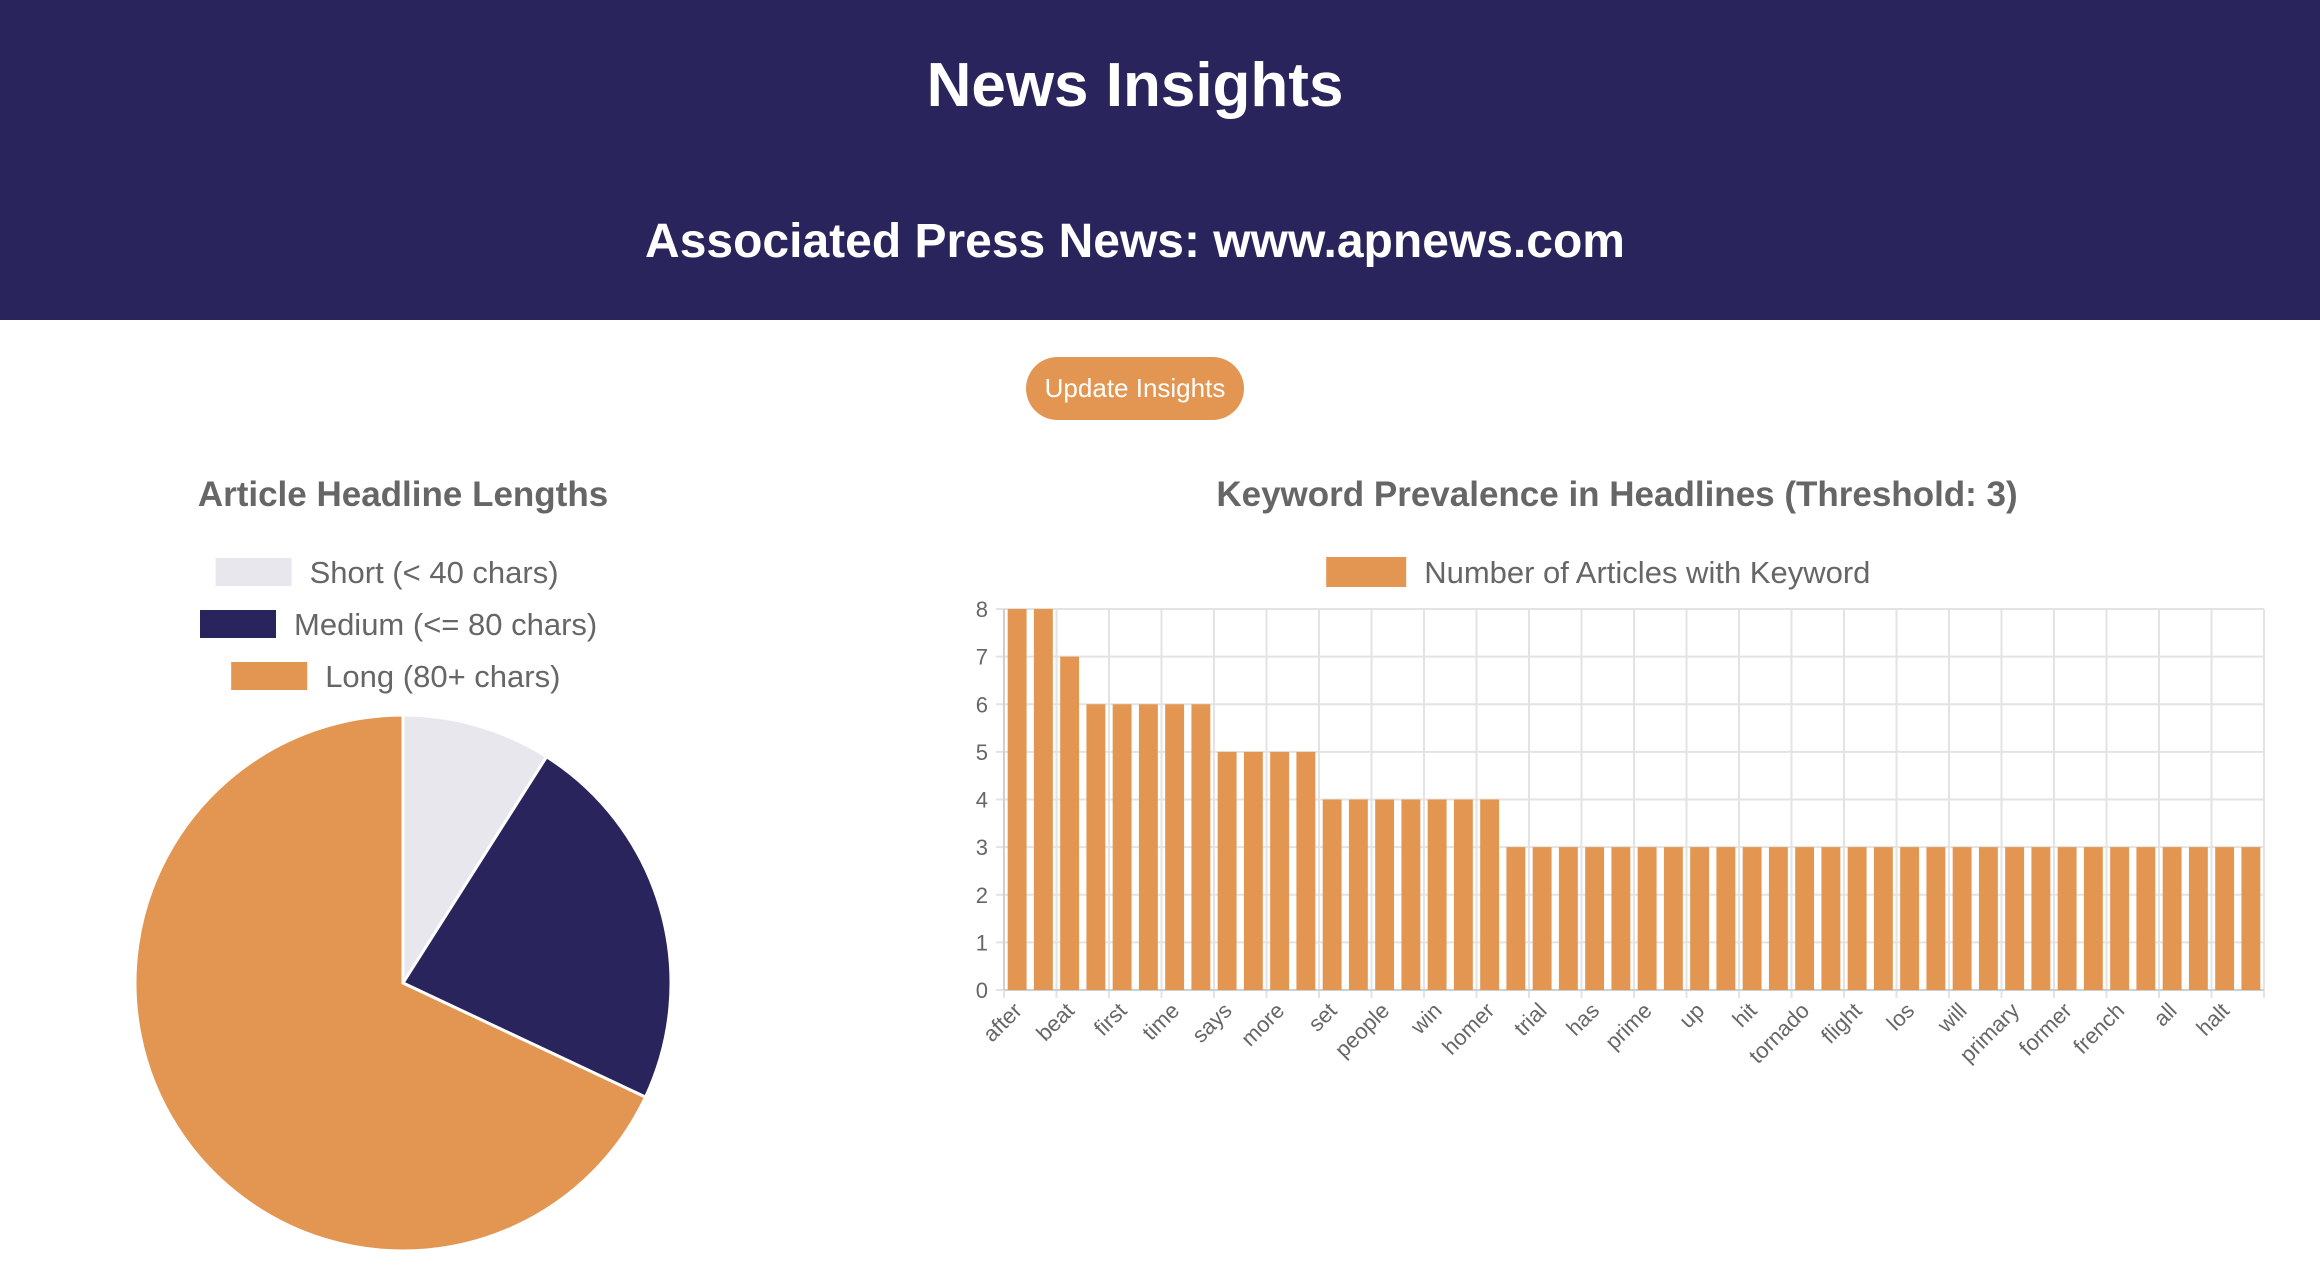 The image size is (2320, 1280). I want to click on x-tick-label: flight, so click(1841, 1023).